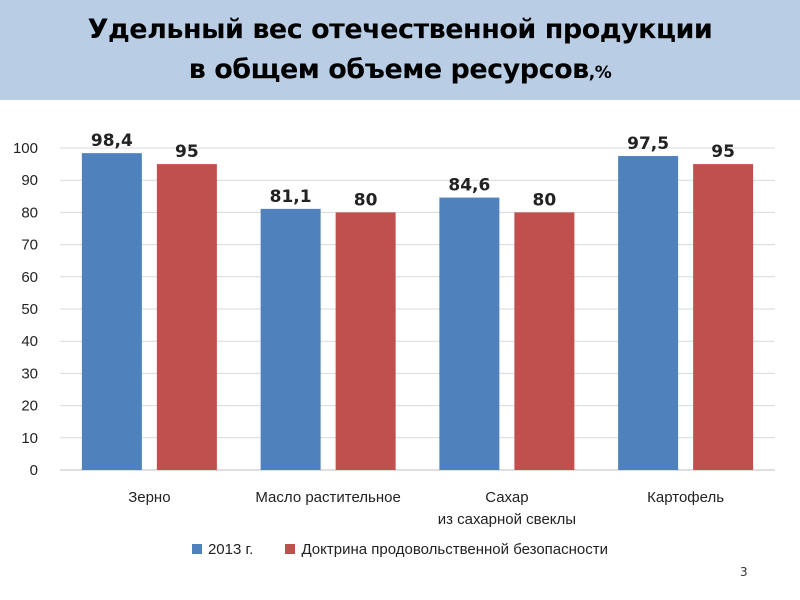  I want to click on y-tick-label: 0, so click(34, 470).